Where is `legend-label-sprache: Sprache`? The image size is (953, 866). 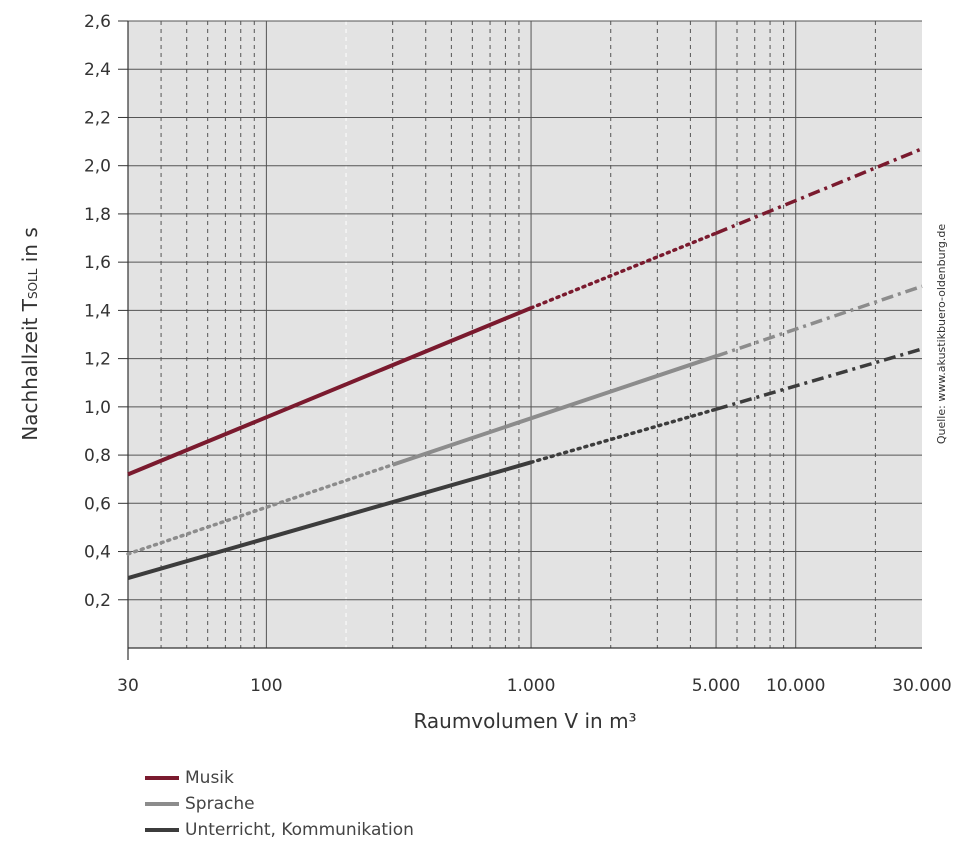
legend-label-sprache: Sprache is located at coordinates (220, 804).